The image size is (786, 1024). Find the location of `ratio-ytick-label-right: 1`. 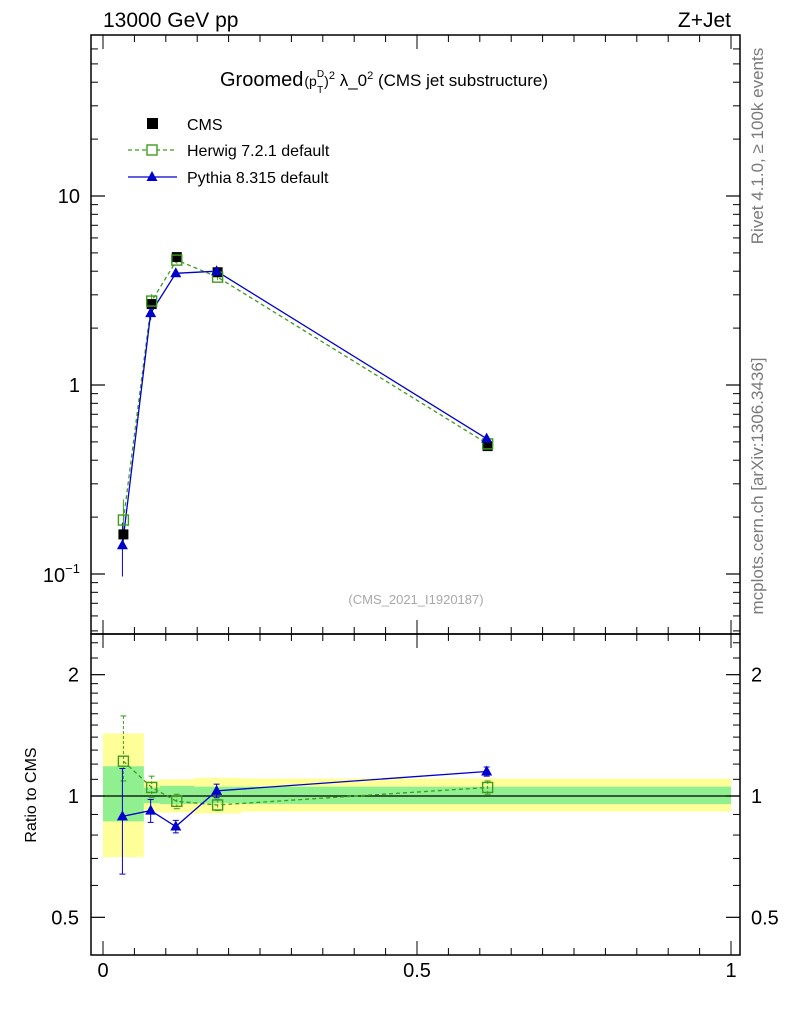

ratio-ytick-label-right: 1 is located at coordinates (756, 797).